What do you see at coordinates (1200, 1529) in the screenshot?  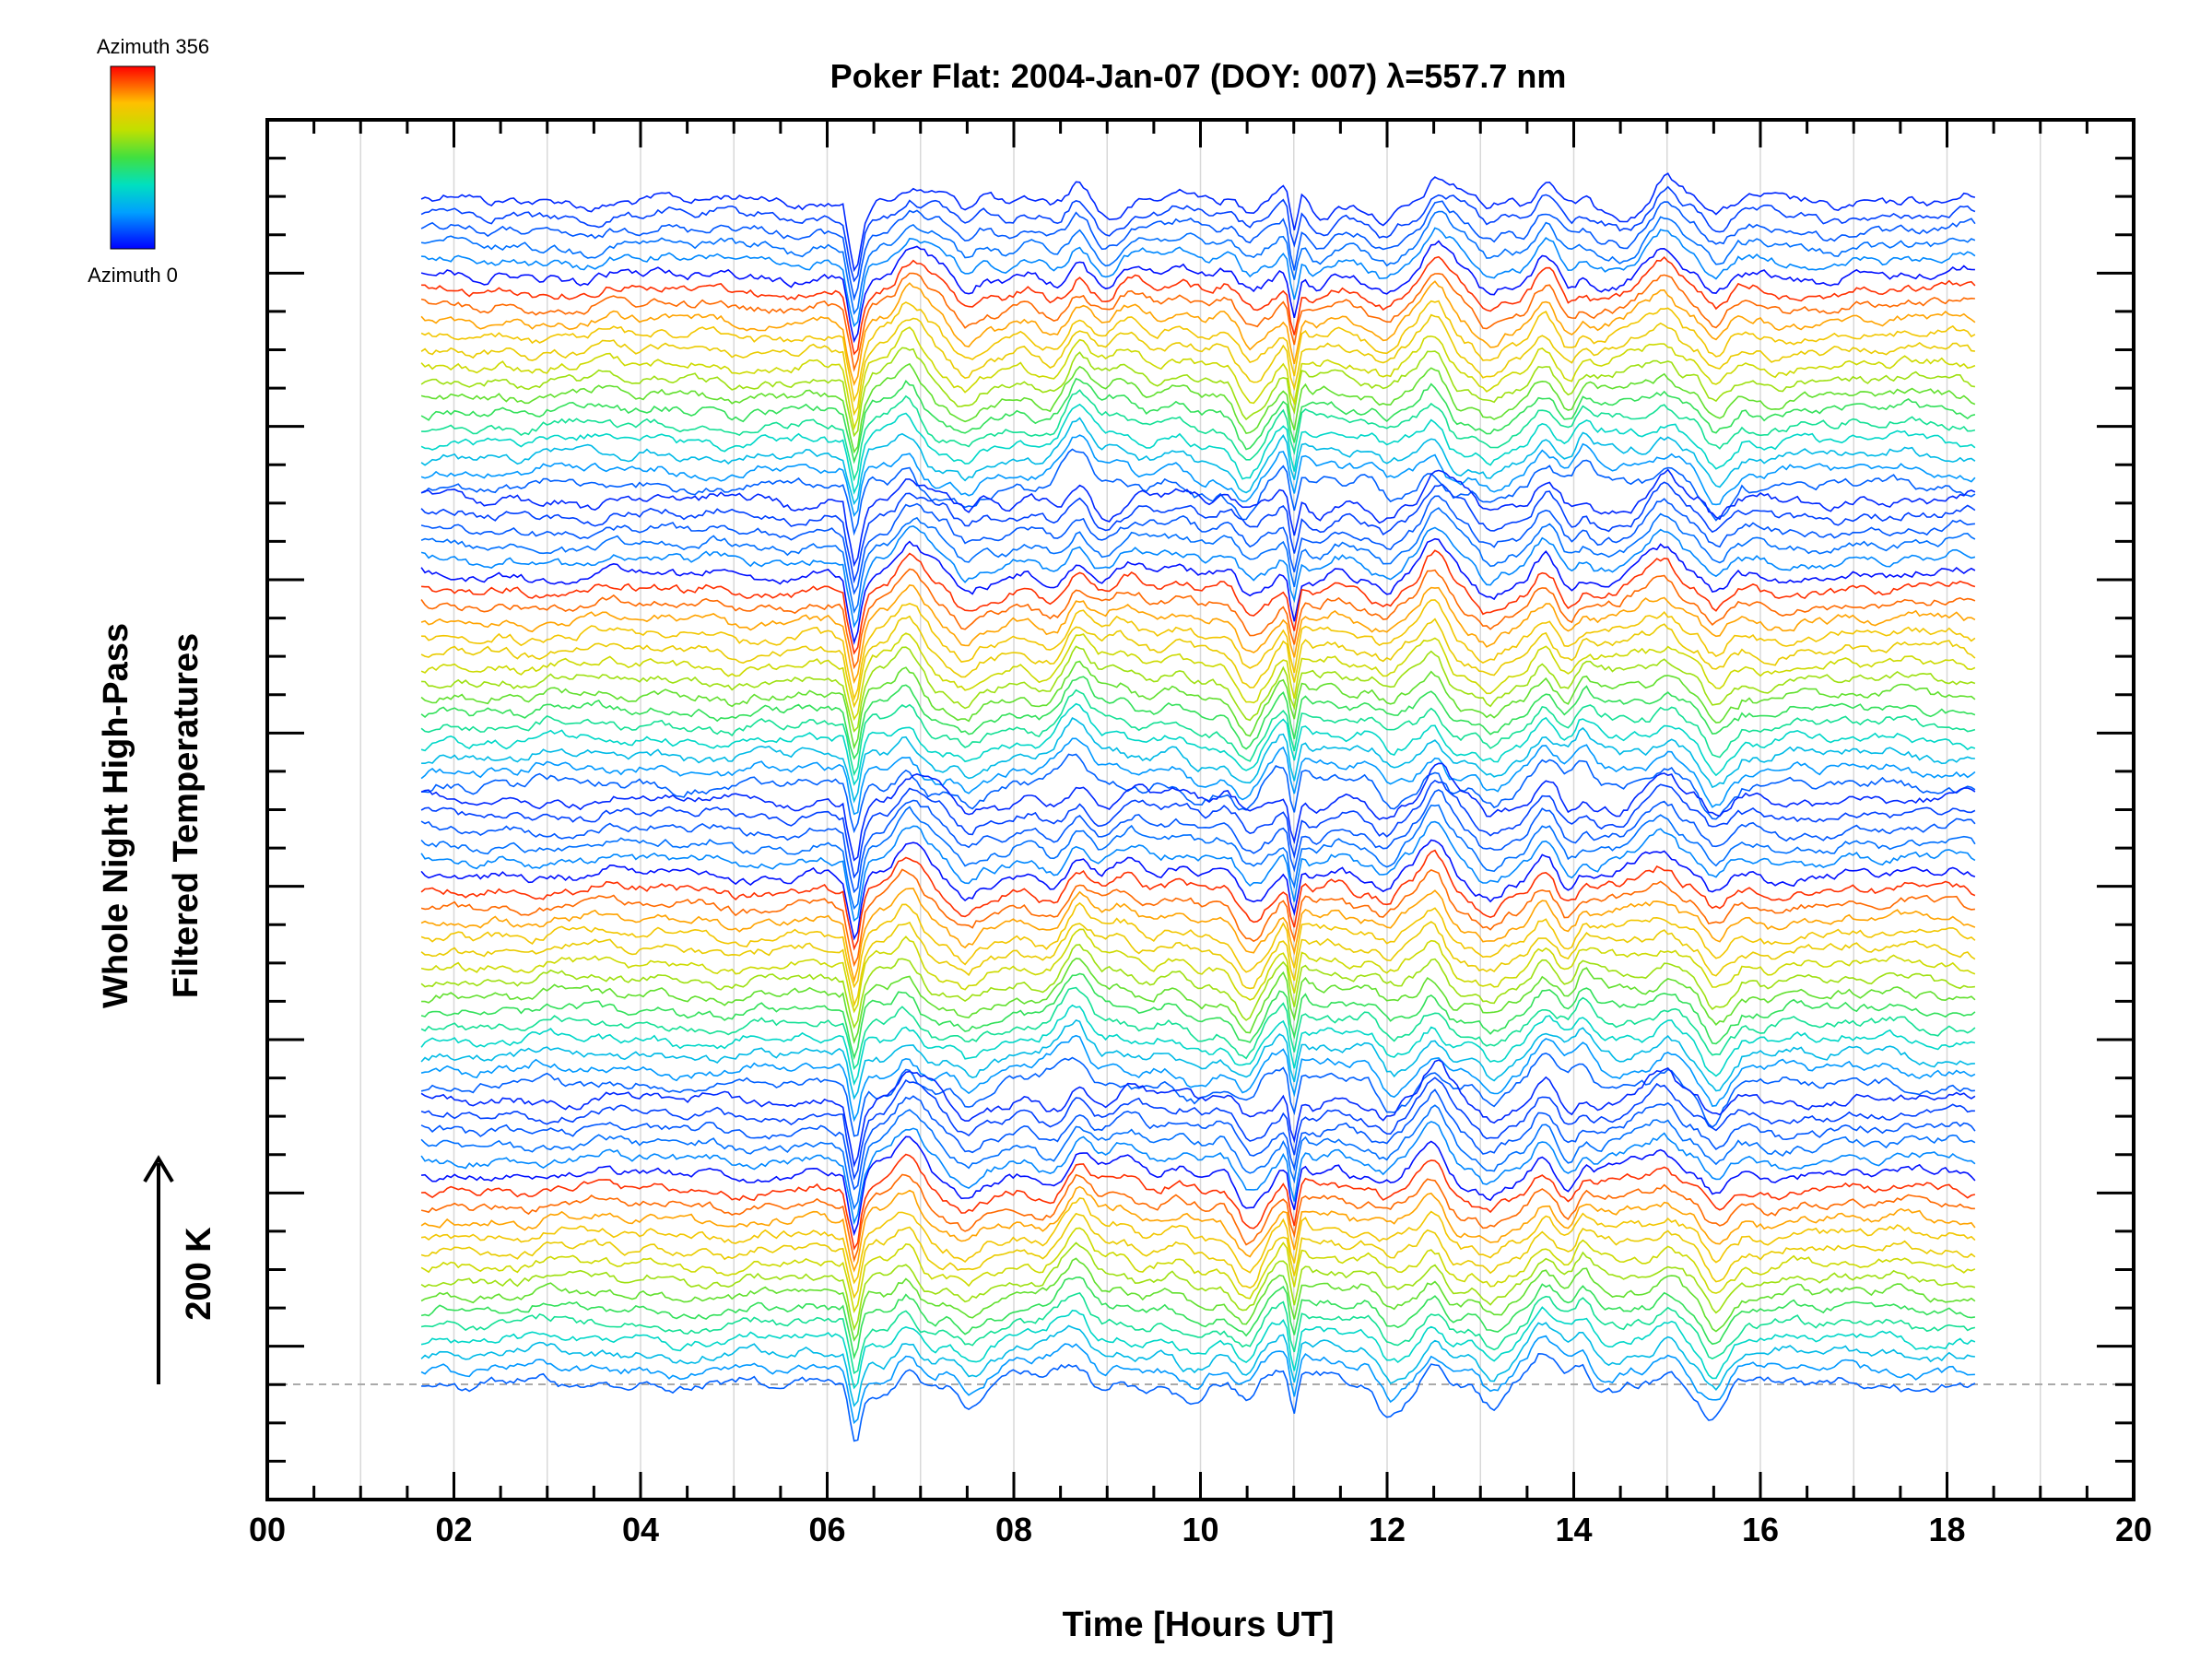 I see `x-tick-label: 10` at bounding box center [1200, 1529].